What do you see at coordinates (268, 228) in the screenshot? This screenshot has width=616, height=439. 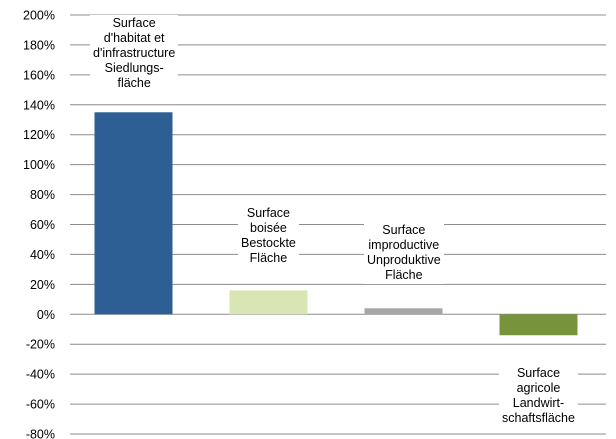 I see `category-label-line: boisée` at bounding box center [268, 228].